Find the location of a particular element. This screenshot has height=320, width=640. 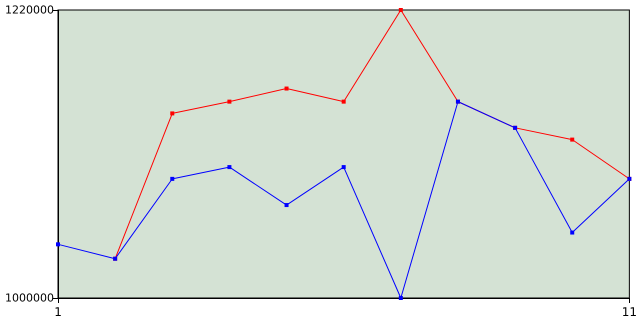

y-tick-label: 1000000 is located at coordinates (29, 298).